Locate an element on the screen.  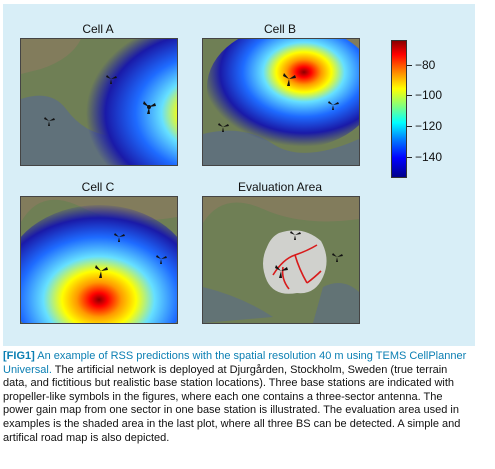
road-map is located at coordinates (297, 267).